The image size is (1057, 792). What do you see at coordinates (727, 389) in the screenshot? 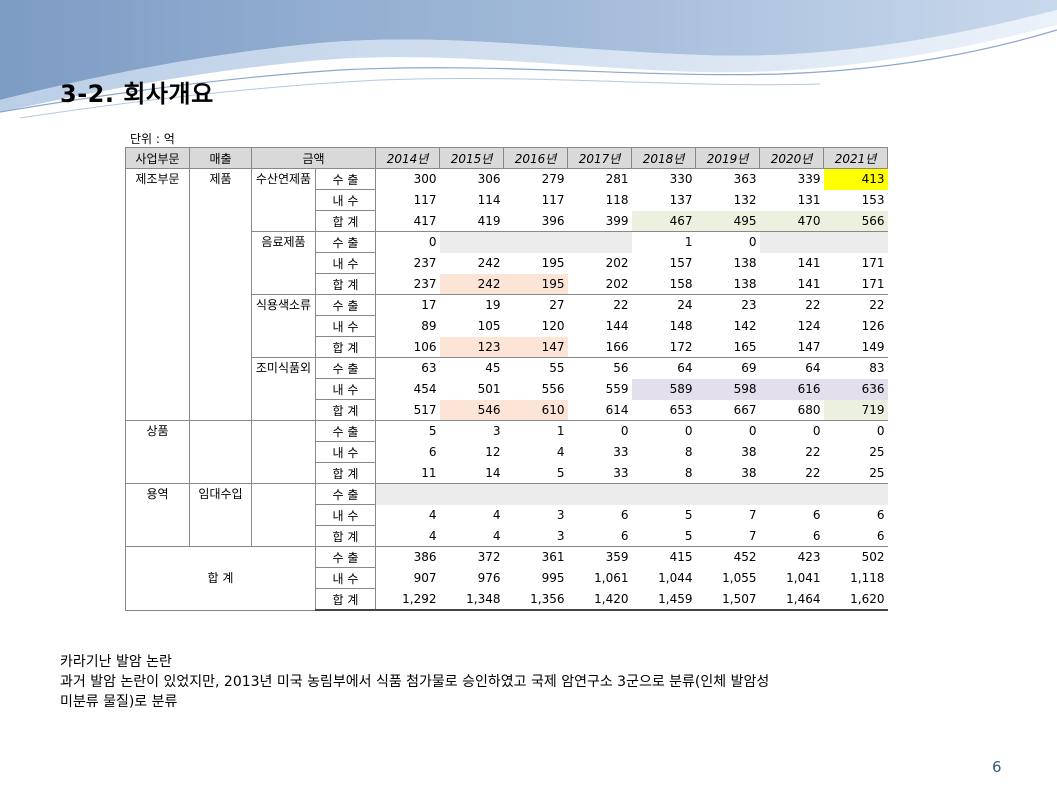
I see `value-cell: 598` at bounding box center [727, 389].